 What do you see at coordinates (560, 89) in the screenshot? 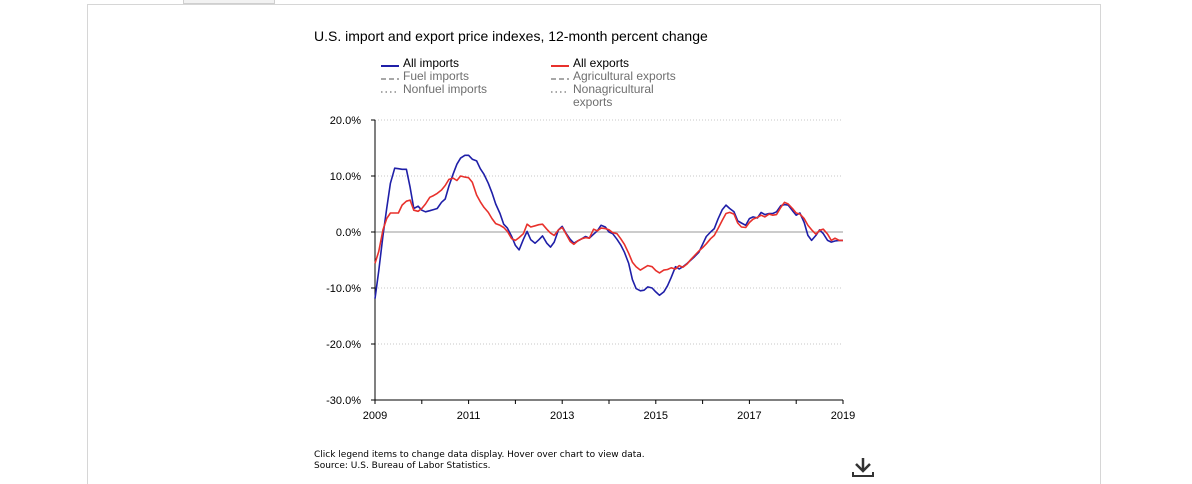
I see `legend-swatch-nonagricultural-exports` at bounding box center [560, 89].